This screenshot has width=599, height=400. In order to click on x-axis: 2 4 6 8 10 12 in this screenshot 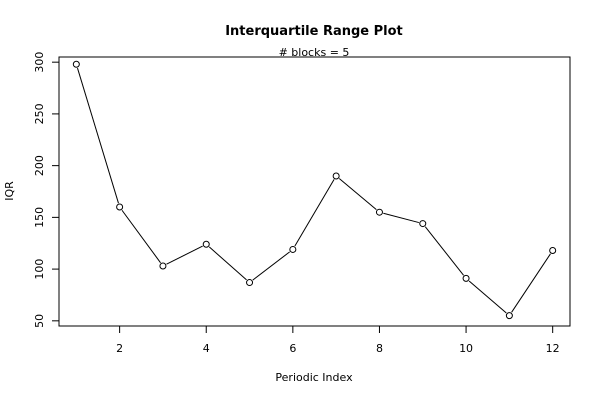, I will do `click(338, 340)`.